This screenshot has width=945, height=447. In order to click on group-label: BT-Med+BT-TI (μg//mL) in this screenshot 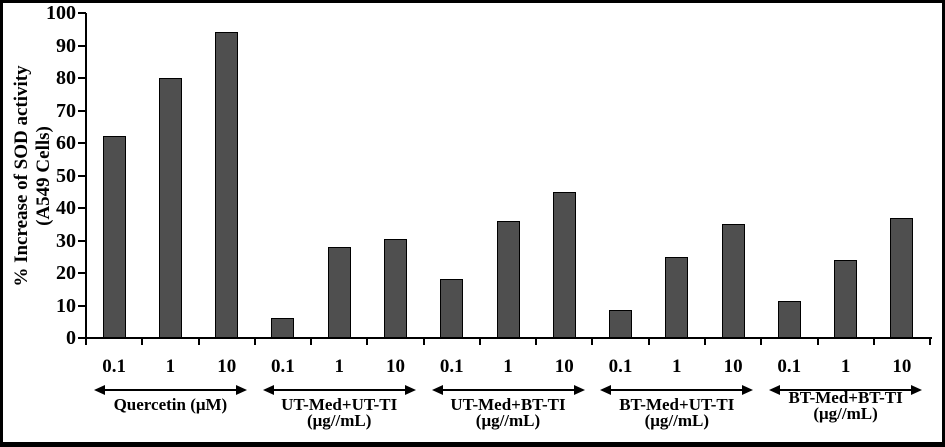, I will do `click(845, 405)`.